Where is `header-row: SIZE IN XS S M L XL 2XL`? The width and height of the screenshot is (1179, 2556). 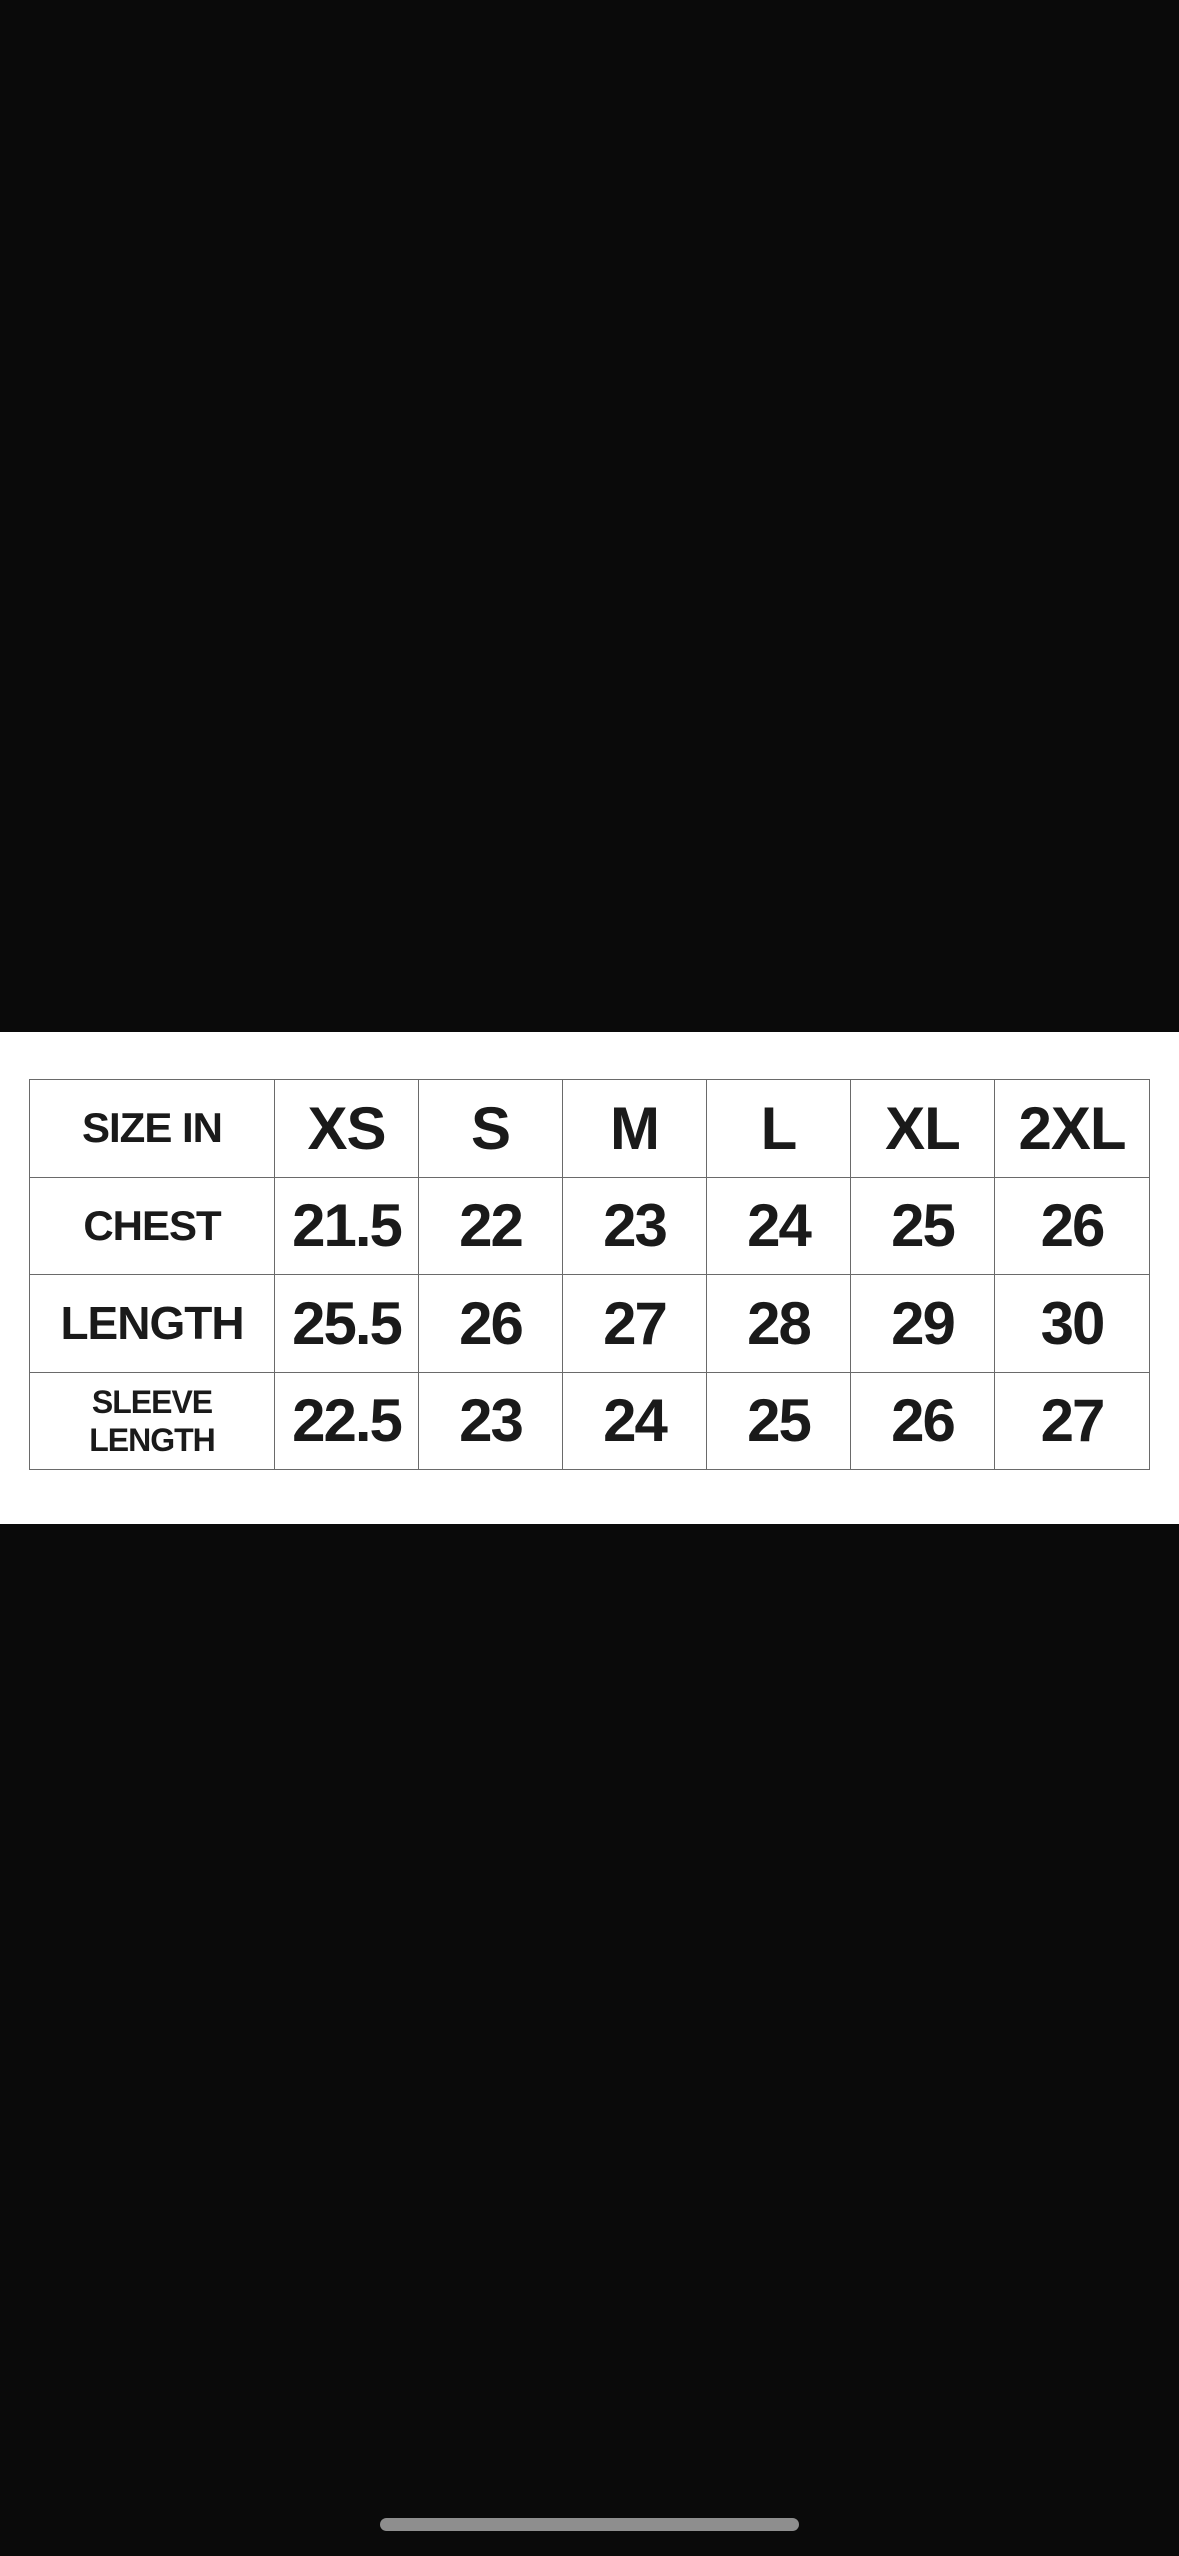 header-row: SIZE IN XS S M L XL 2XL is located at coordinates (589, 1128).